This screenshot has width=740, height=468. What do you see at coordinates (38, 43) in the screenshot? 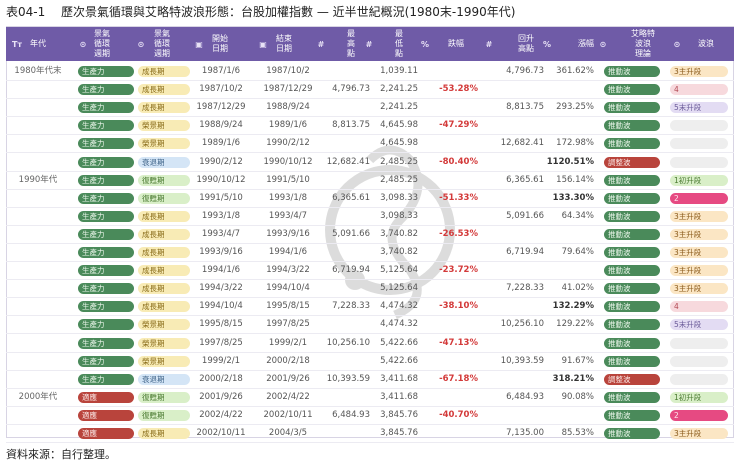
I see `header-era: 年代` at bounding box center [38, 43].